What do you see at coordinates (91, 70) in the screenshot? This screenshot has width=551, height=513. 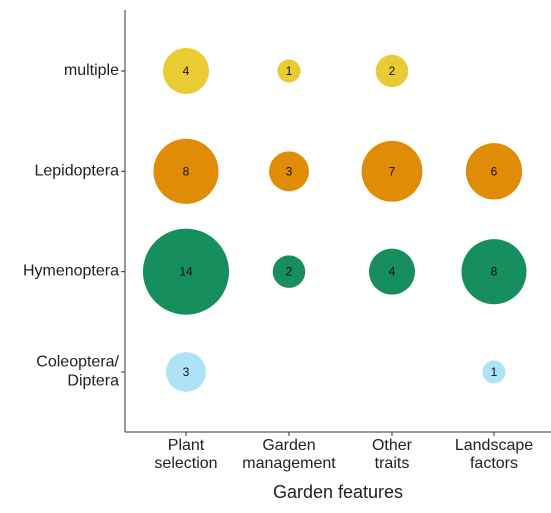 I see `y-tick-label: multiple` at bounding box center [91, 70].